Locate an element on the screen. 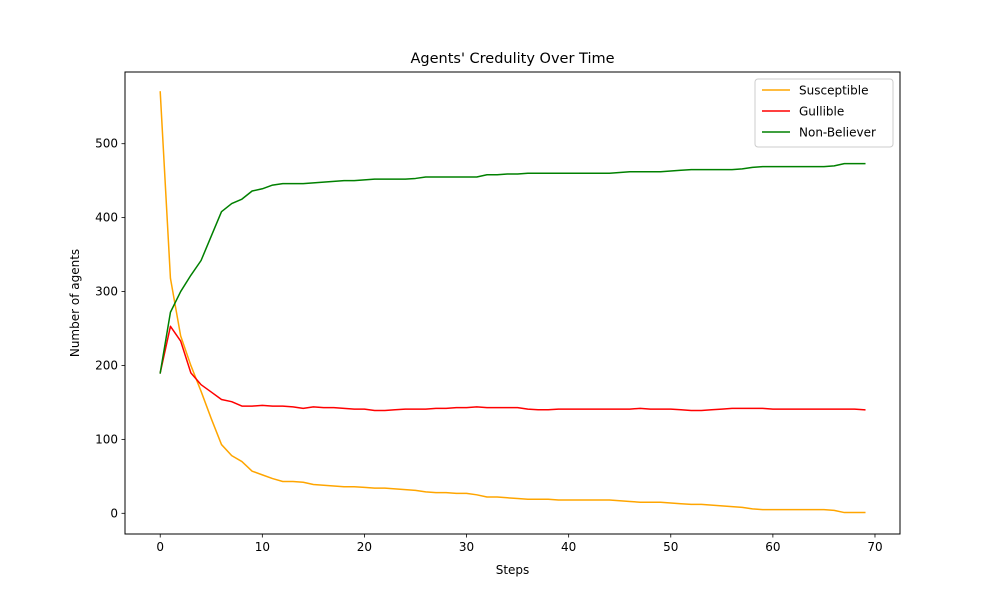 Image resolution: width=1000 pixels, height=600 pixels. legend: Susceptible Gullible Non-Believer is located at coordinates (824, 113).